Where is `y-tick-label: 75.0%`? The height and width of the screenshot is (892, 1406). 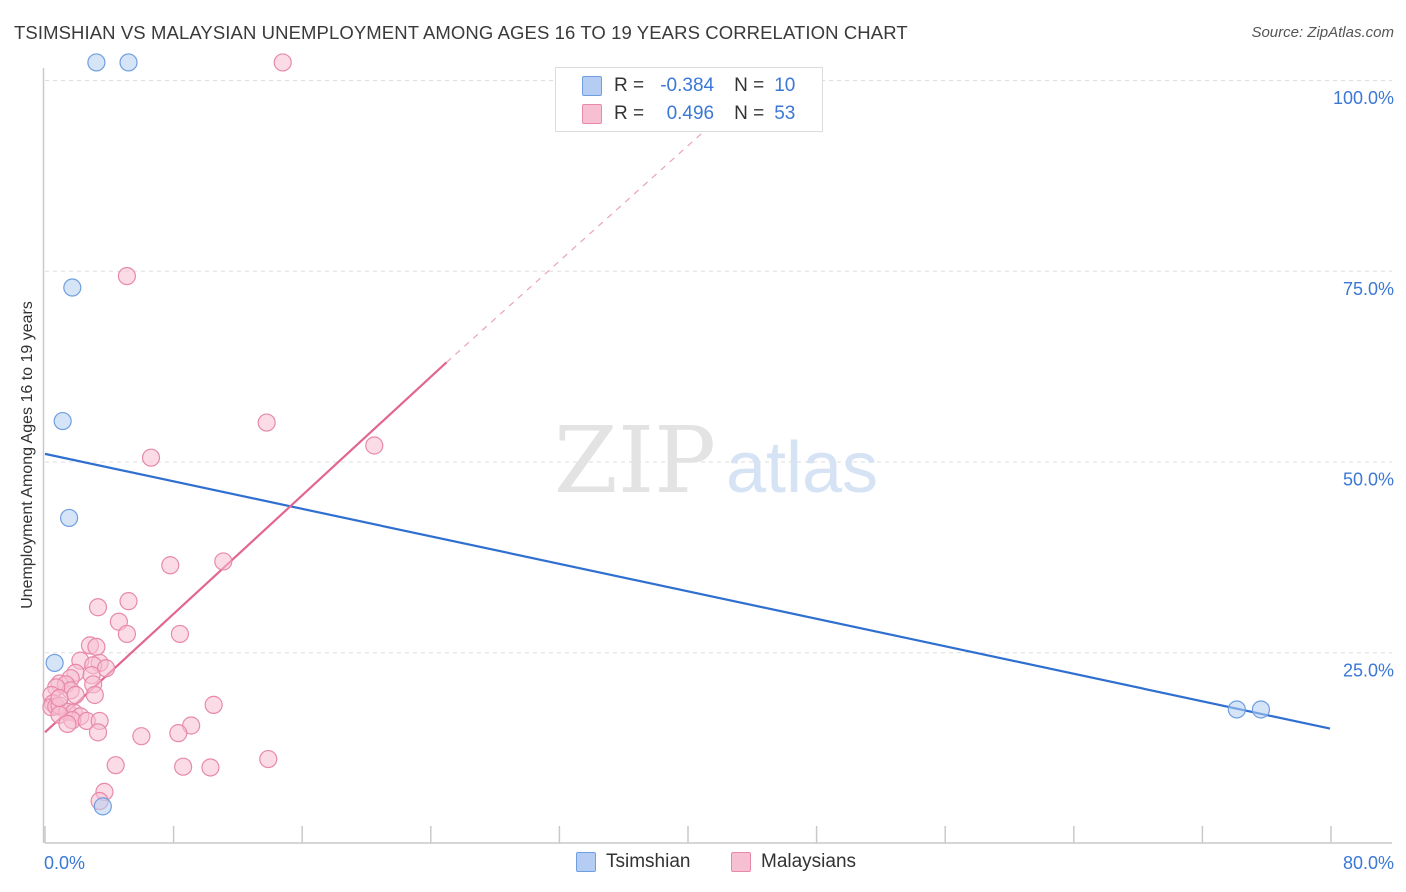 y-tick-label: 75.0% is located at coordinates (1368, 289).